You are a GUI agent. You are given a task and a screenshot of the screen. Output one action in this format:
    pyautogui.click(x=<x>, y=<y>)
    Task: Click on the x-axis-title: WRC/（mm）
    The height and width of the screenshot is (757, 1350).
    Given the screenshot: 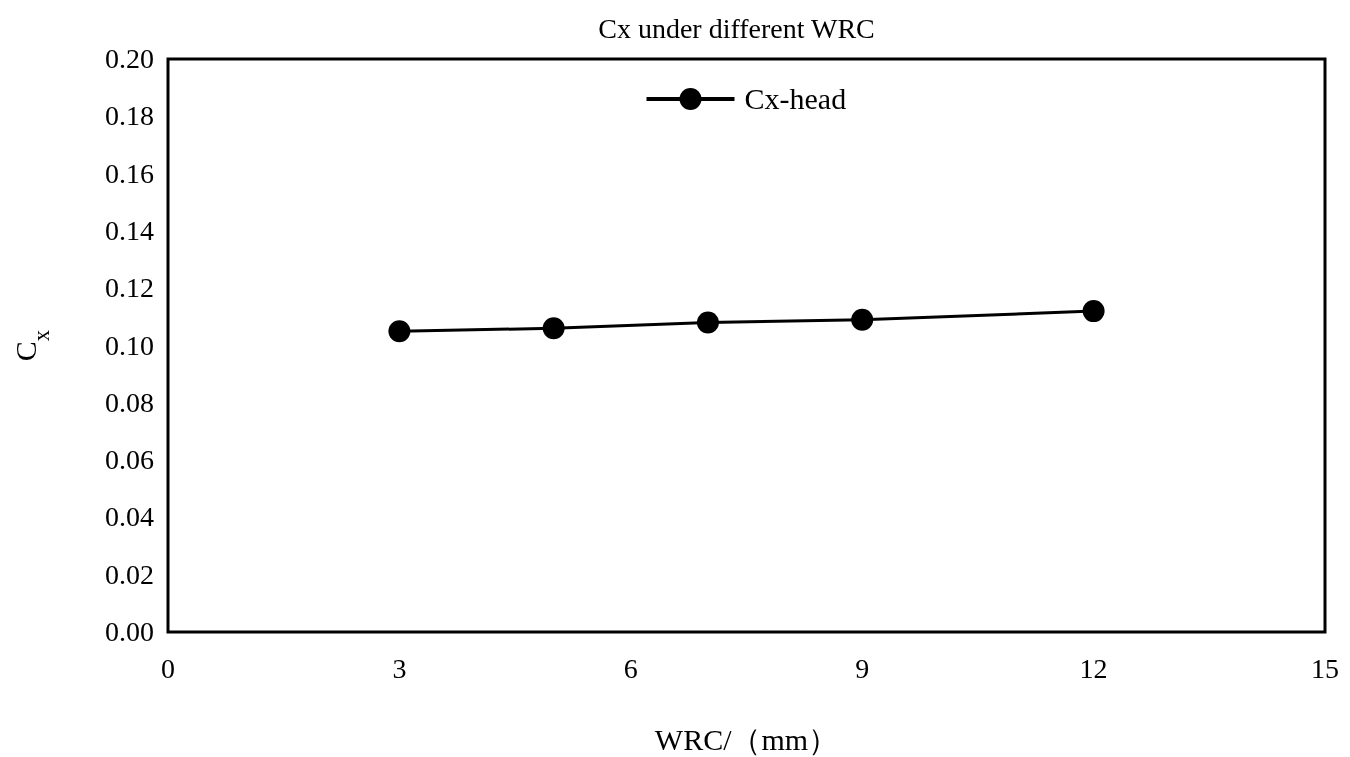 What is the action you would take?
    pyautogui.click(x=746, y=739)
    